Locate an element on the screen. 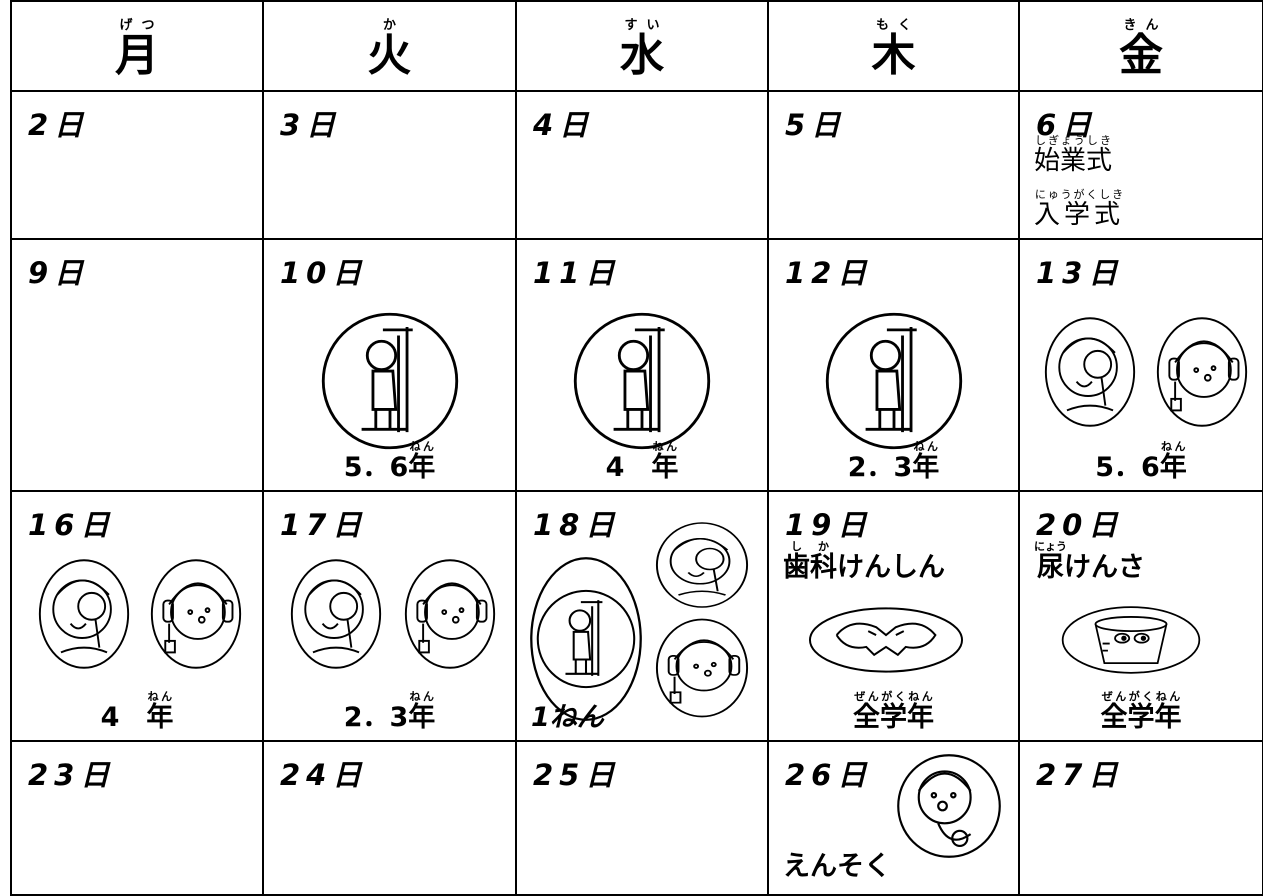 The width and height of the screenshot is (1263, 896). weekday-label: 火 is located at coordinates (389, 55).